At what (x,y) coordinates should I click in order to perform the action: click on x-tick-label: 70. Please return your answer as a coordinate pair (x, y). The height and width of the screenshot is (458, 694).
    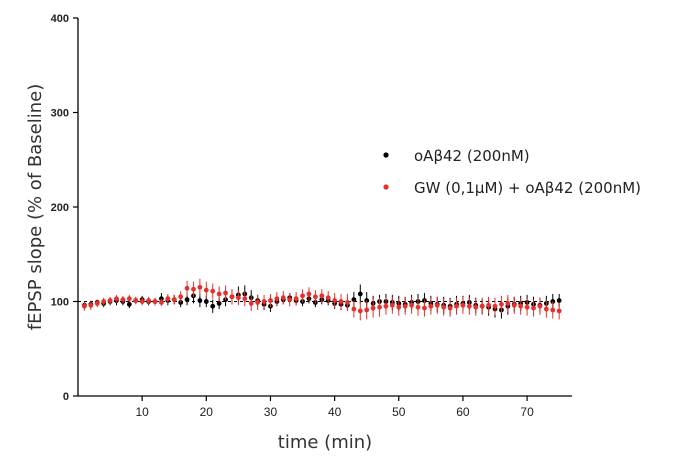
    Looking at the image, I should click on (527, 412).